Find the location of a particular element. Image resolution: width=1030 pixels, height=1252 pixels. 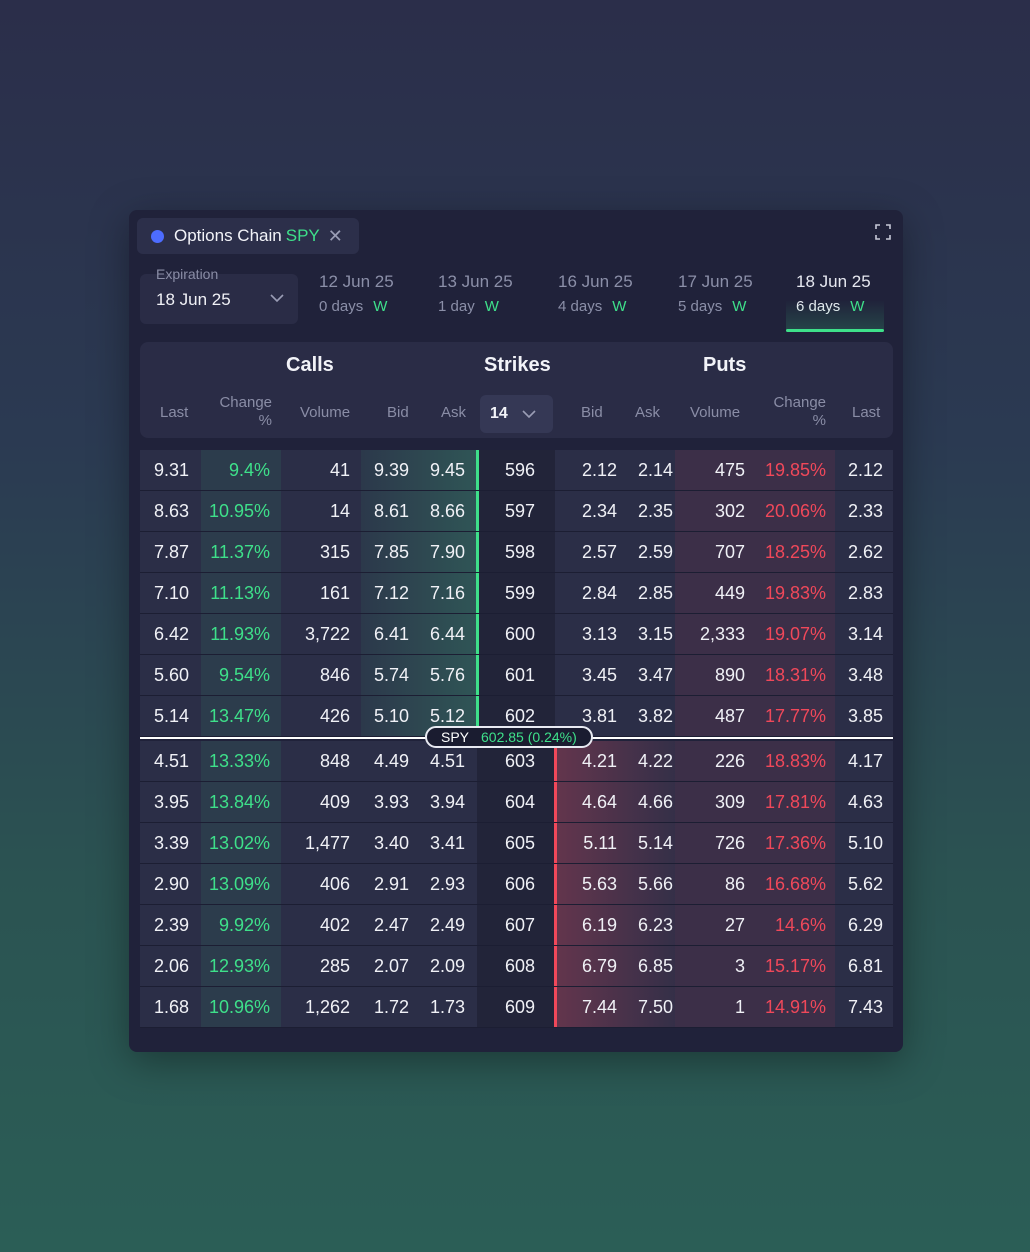

cell-p-ask: 2.14 is located at coordinates (655, 470).